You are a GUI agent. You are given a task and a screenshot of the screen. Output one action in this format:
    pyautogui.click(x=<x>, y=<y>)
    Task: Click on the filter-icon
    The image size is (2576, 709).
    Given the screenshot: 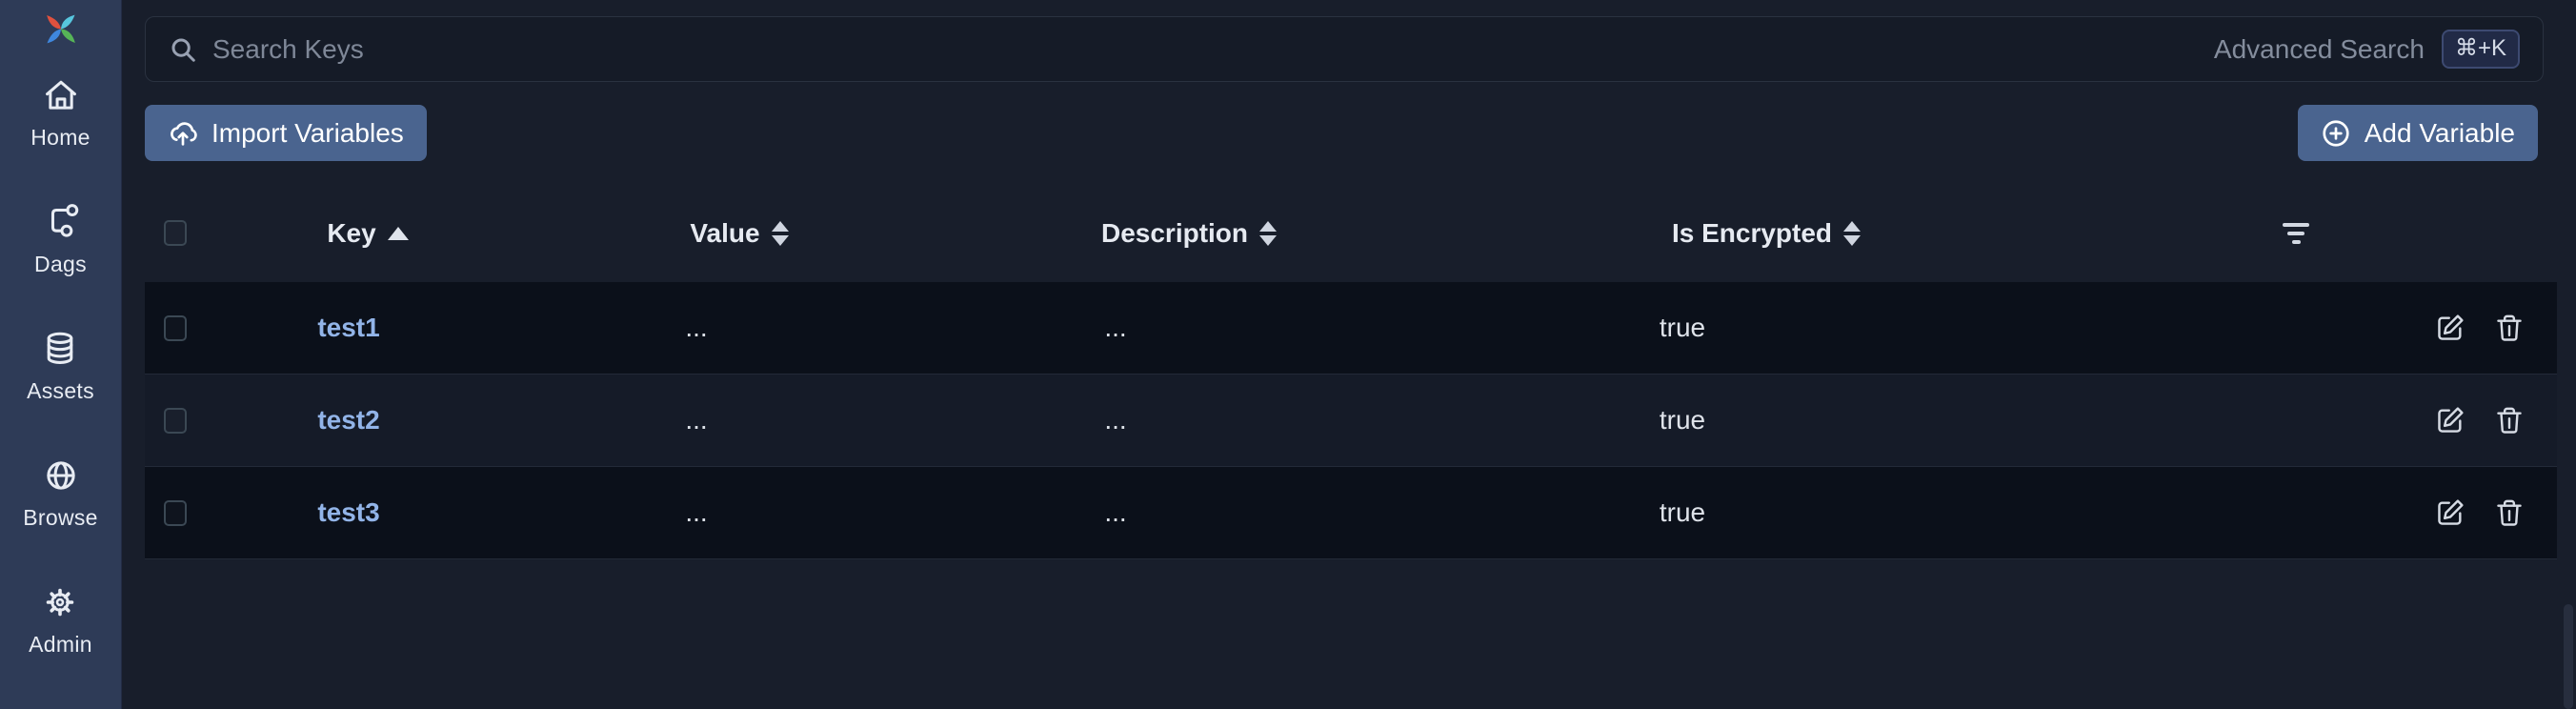 What is the action you would take?
    pyautogui.click(x=2296, y=233)
    